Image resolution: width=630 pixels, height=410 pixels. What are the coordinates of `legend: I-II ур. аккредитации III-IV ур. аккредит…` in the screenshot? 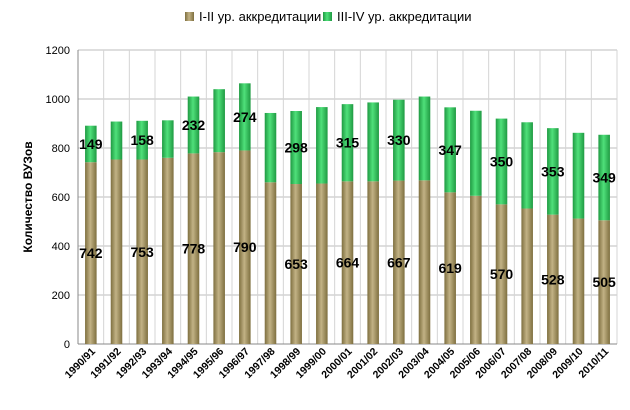 It's located at (328, 16).